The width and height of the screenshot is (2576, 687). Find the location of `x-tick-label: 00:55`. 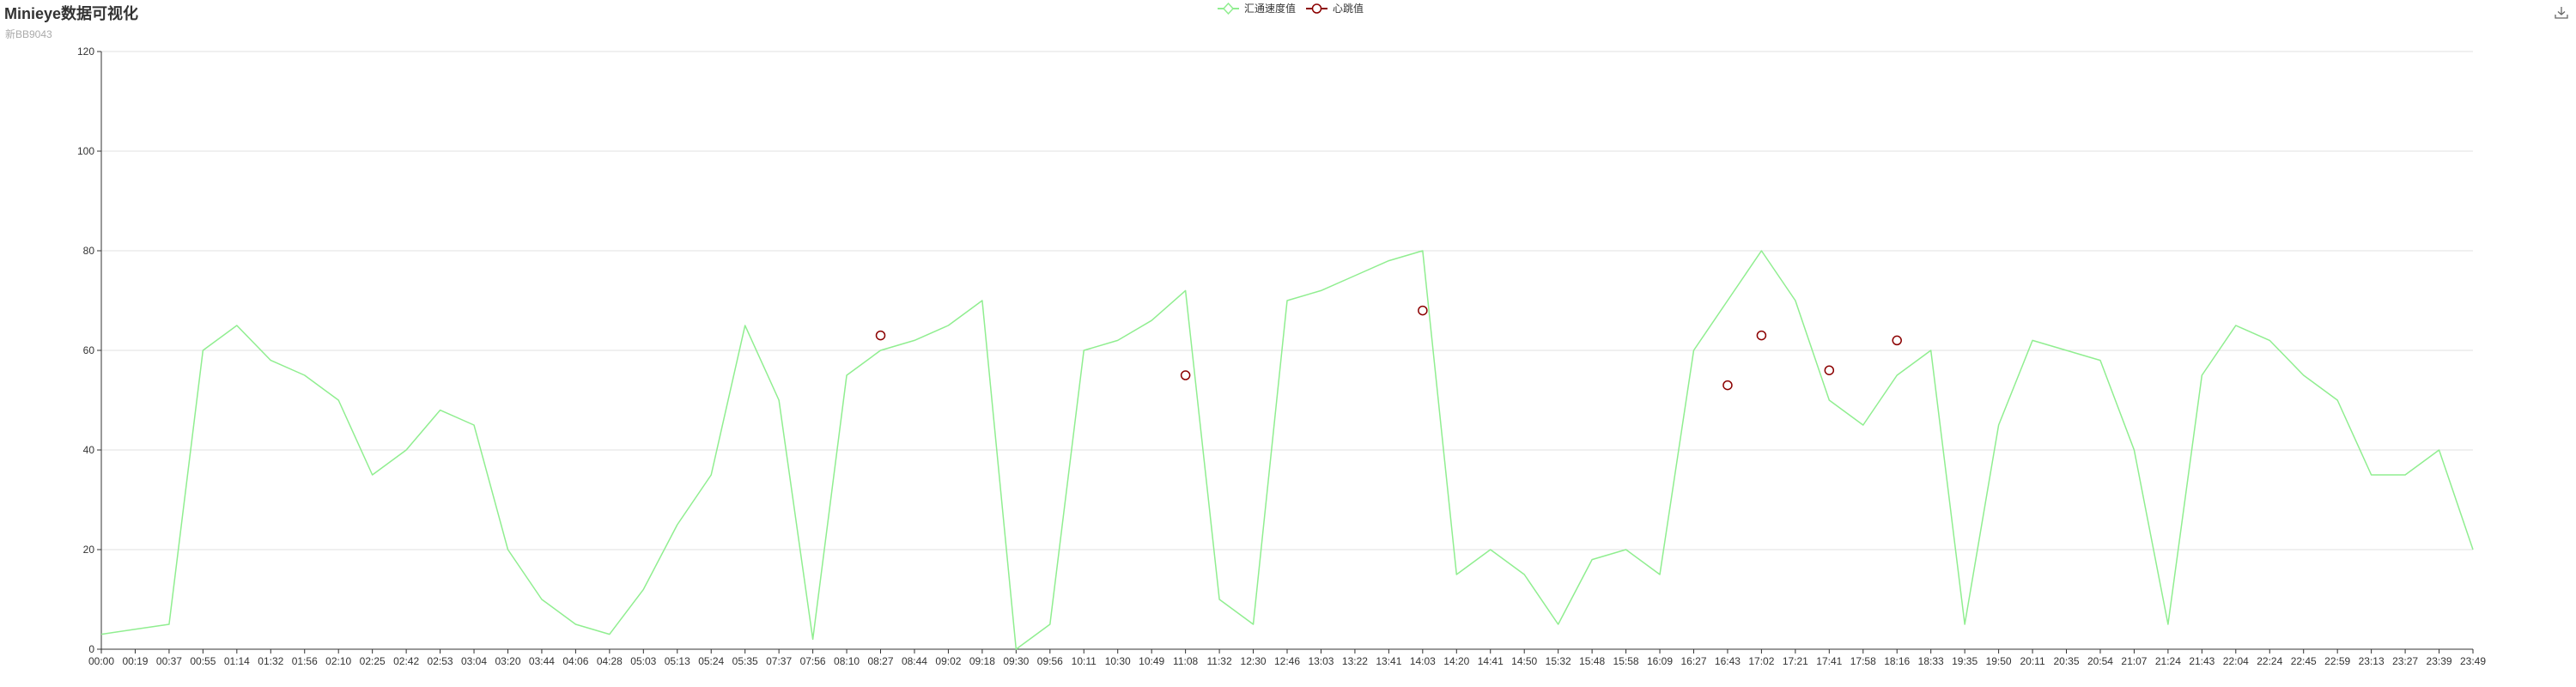

x-tick-label: 00:55 is located at coordinates (203, 661).